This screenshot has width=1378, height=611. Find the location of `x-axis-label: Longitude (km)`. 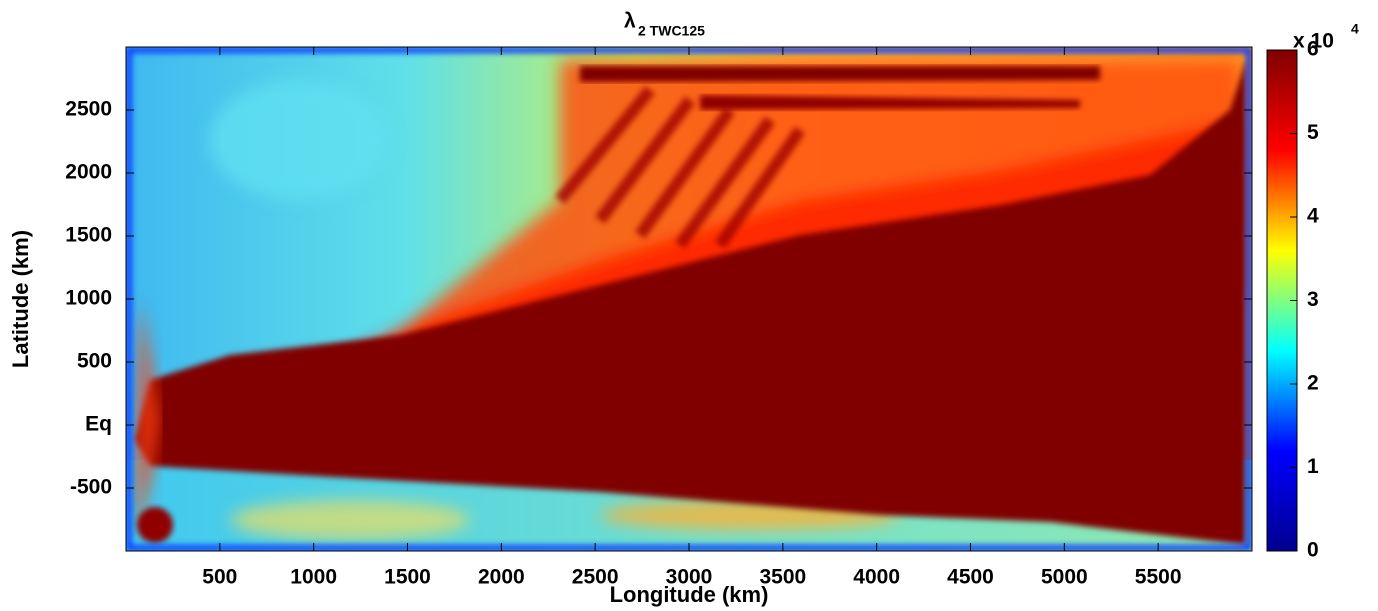

x-axis-label: Longitude (km) is located at coordinates (689, 594).